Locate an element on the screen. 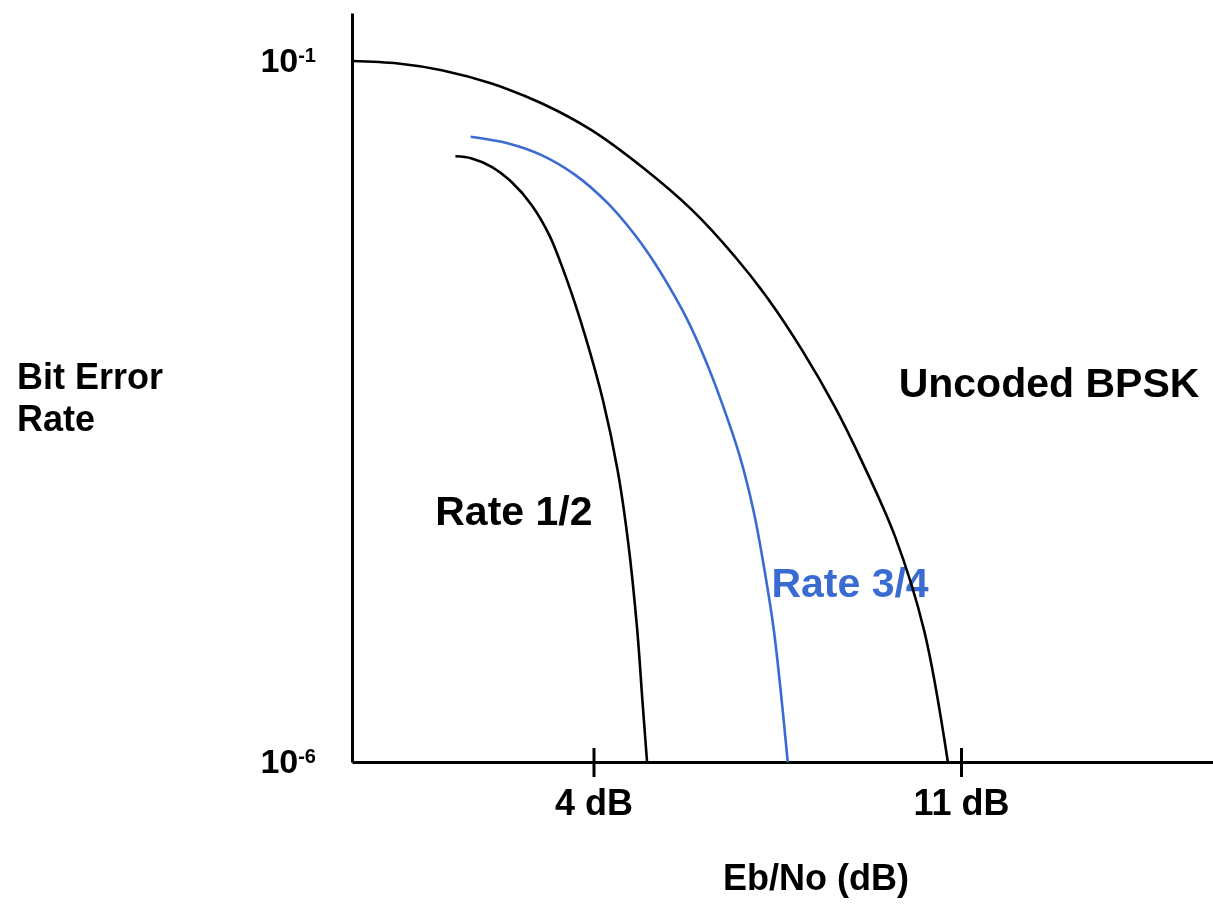  x-tick-label: 11 dB is located at coordinates (961, 802).